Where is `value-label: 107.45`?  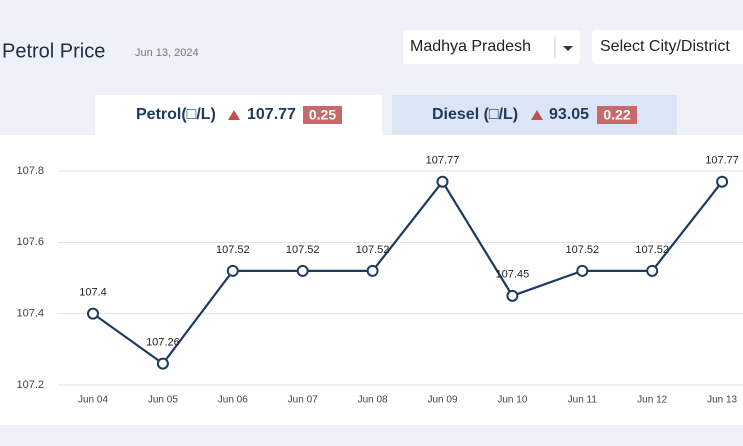 value-label: 107.45 is located at coordinates (513, 275).